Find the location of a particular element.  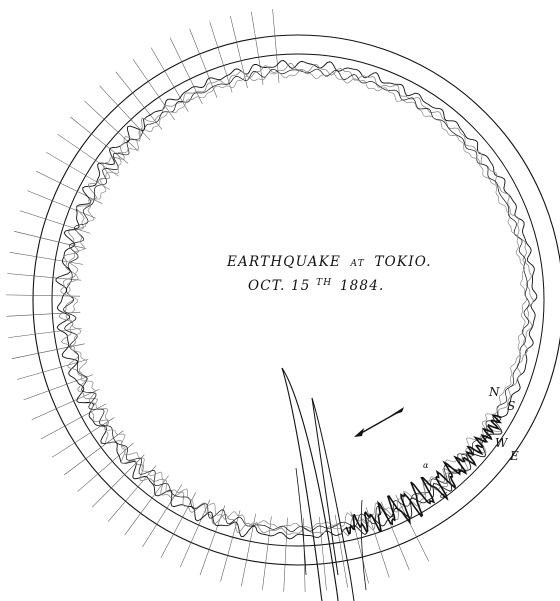

title-date: OCT. 15 is located at coordinates (279, 286).